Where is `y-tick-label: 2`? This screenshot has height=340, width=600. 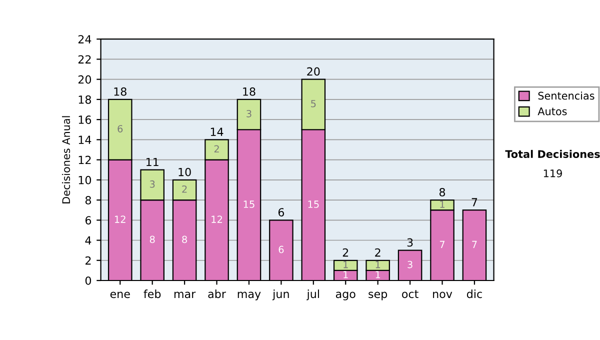 y-tick-label: 2 is located at coordinates (88, 260).